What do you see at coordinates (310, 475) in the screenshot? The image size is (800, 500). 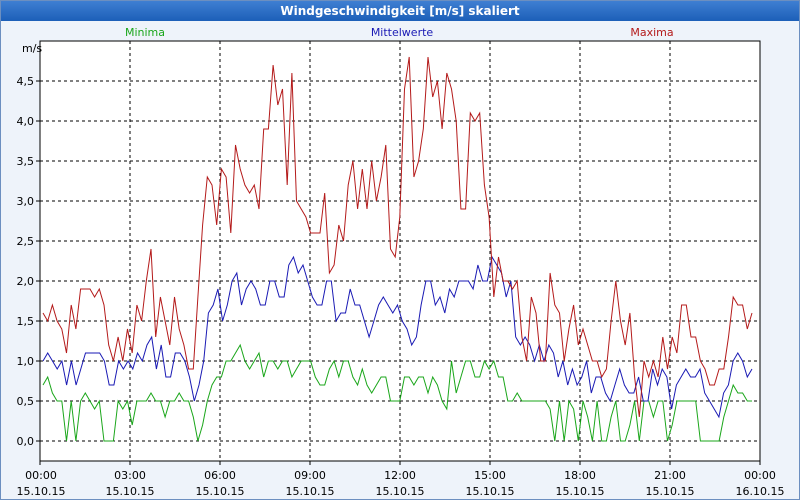 I see `x-tick-time: 09:00` at bounding box center [310, 475].